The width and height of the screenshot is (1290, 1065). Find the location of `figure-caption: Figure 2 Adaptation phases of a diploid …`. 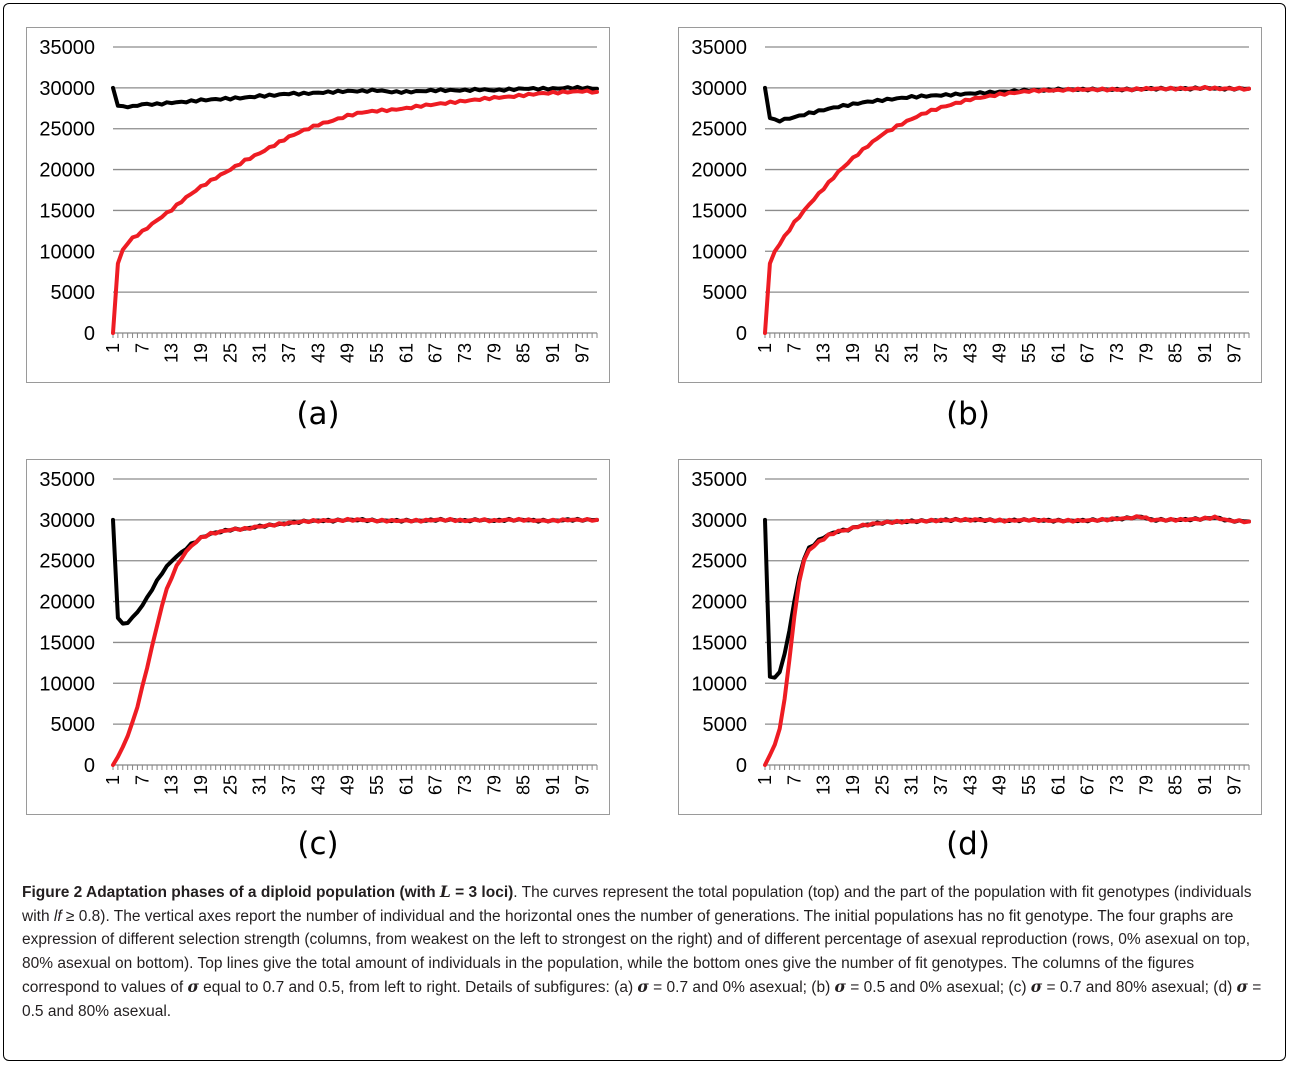

figure-caption: Figure 2 Adaptation phases of a diploid … is located at coordinates (646, 951).